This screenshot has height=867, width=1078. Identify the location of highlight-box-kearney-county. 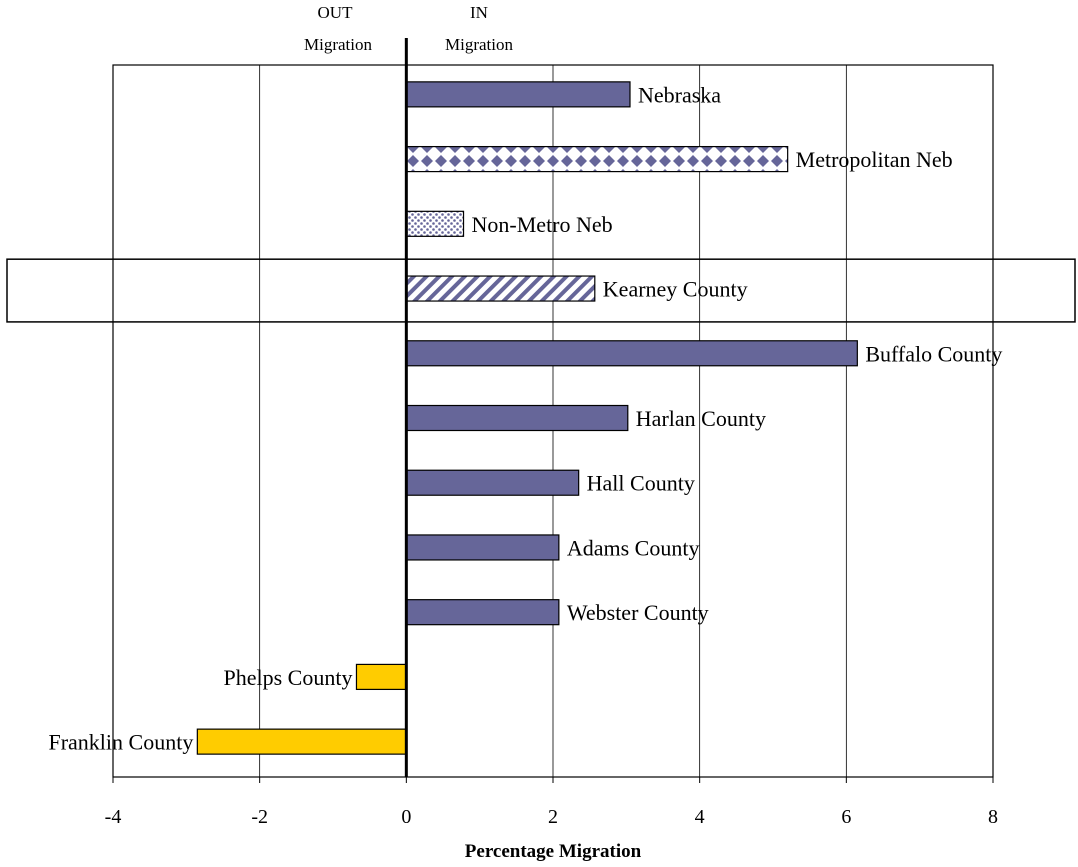
(541, 290).